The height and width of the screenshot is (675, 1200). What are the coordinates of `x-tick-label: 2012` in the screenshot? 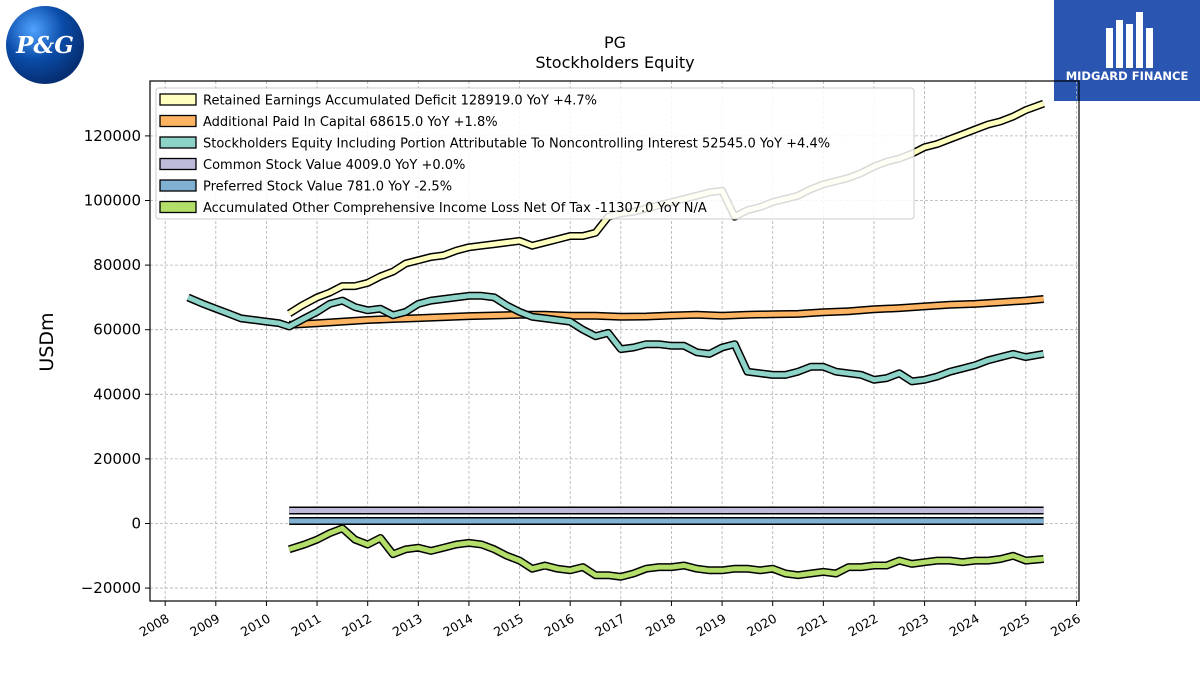 It's located at (356, 625).